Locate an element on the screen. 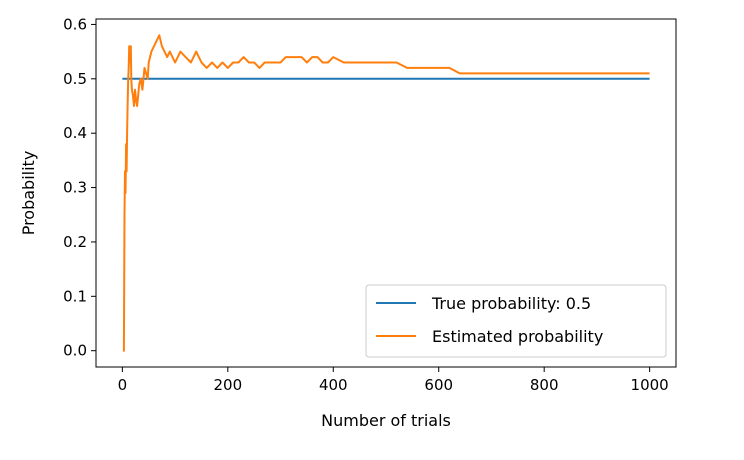  x-axis: 0 200 400 600 800 1000 is located at coordinates (393, 380).